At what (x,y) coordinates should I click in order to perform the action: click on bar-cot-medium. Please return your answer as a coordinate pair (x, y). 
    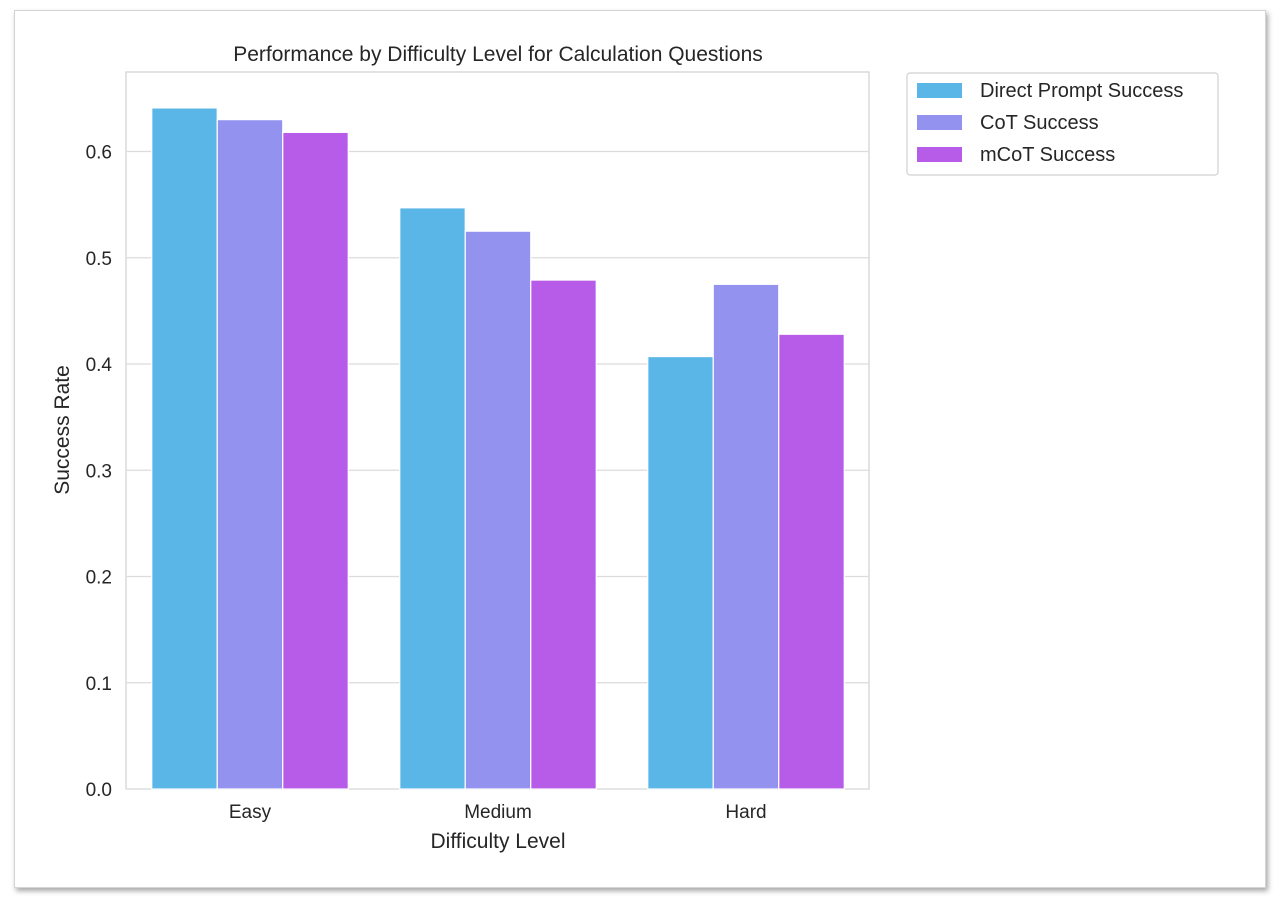
    Looking at the image, I should click on (498, 510).